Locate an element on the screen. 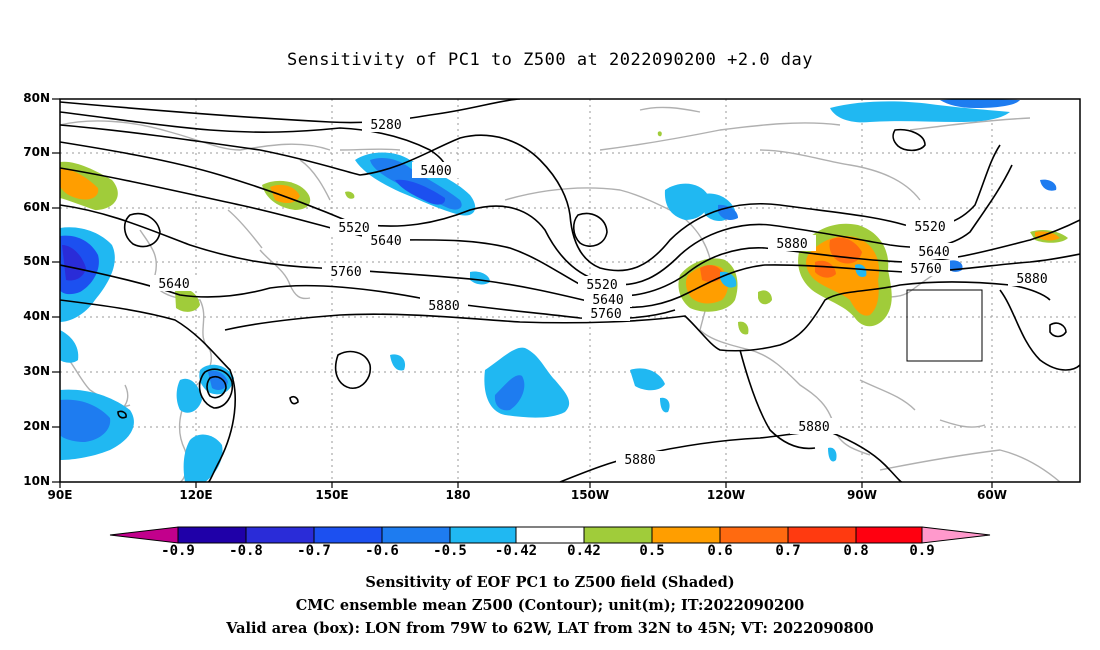  colorbar-label: -0.9 is located at coordinates (178, 551).